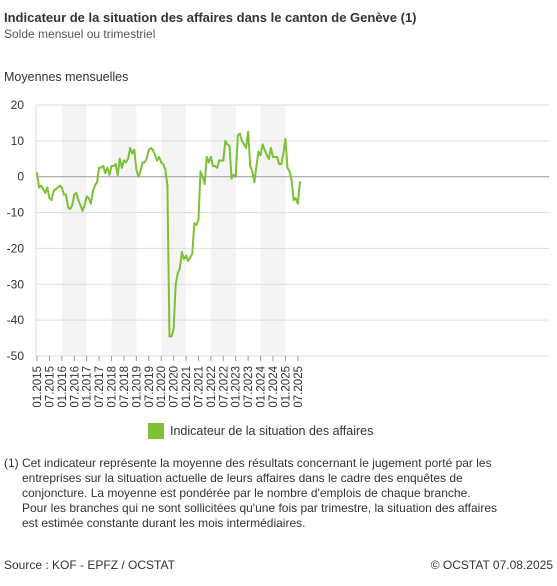 This screenshot has height=586, width=557. I want to click on x-tick-label: 07.2025, so click(299, 387).